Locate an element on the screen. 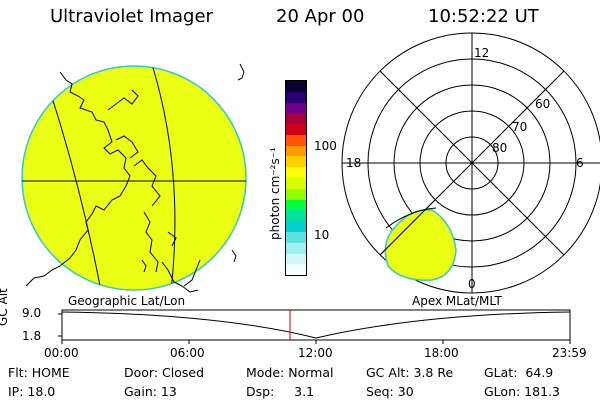  altitude-x-tick-2: 12:00 is located at coordinates (315, 353).